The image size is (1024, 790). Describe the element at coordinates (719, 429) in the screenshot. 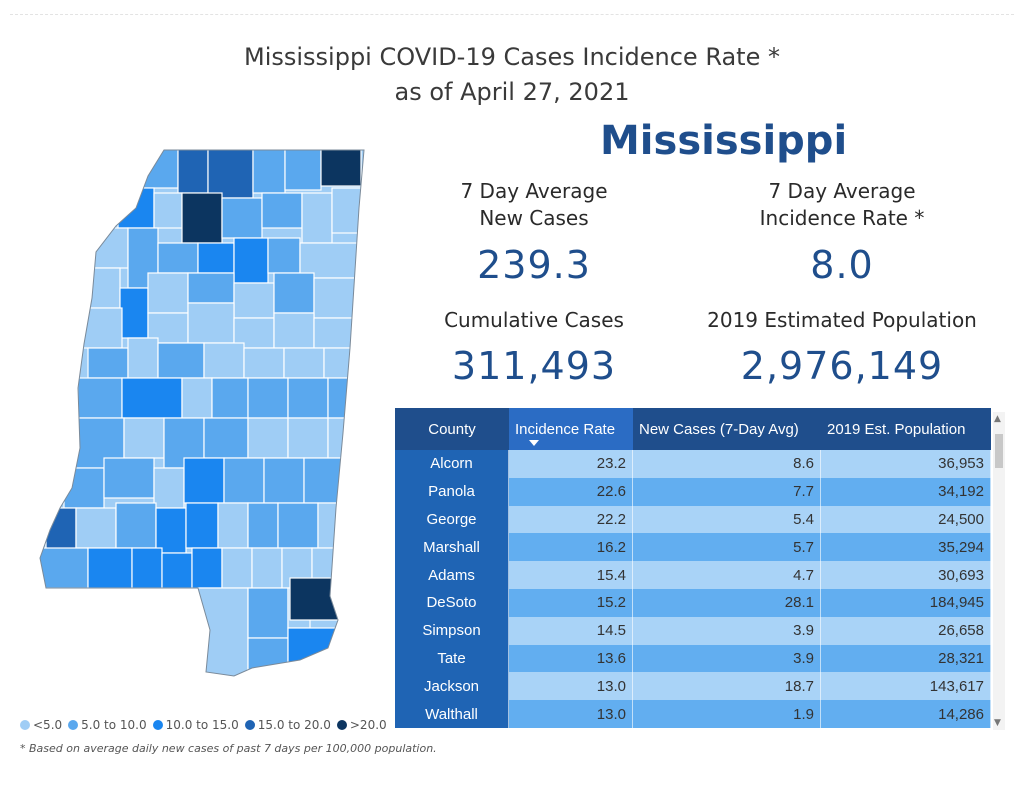

I see `column-header-new-cases: New Cases (7-Day Avg)` at that location.